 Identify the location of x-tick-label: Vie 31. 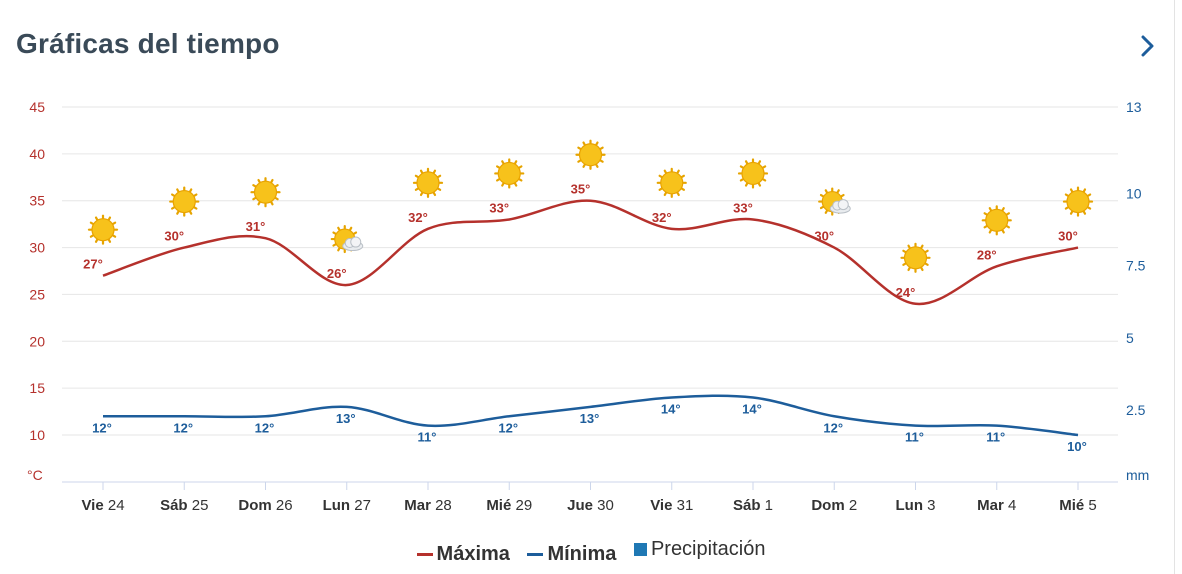
(671, 505).